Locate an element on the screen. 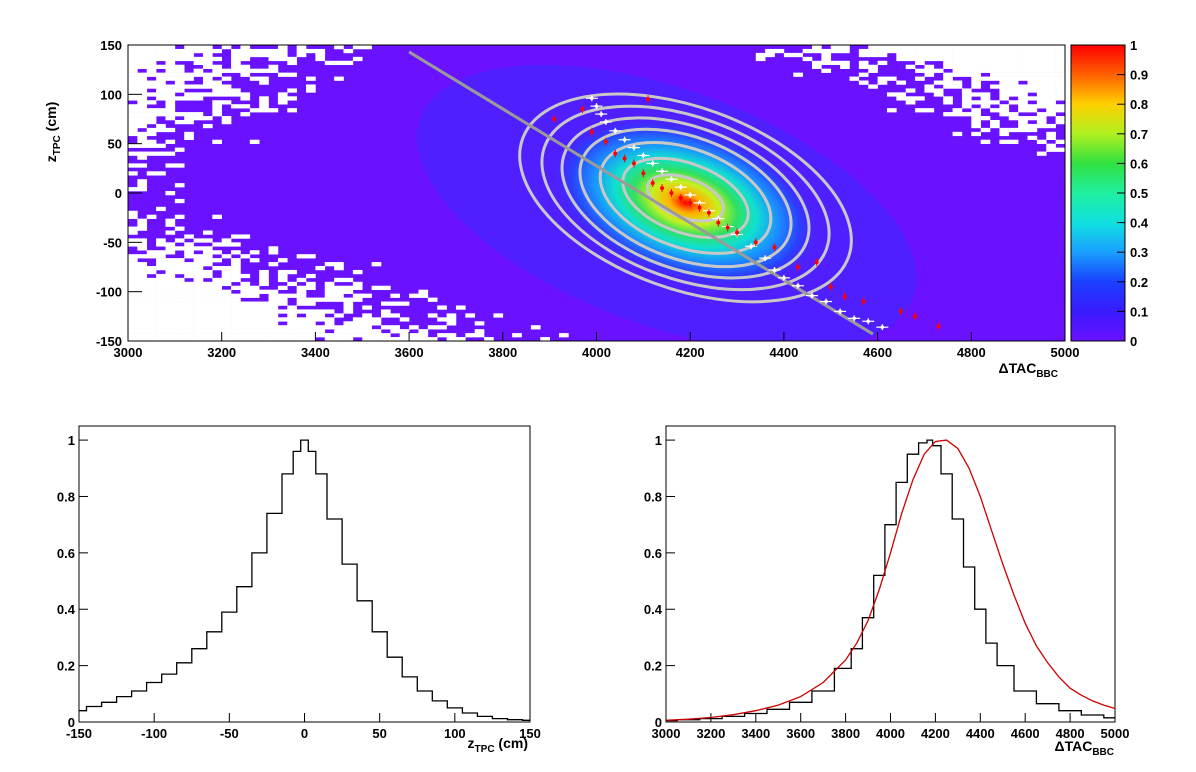 The image size is (1196, 772). right-y-tick-label: 0.4 is located at coordinates (653, 609).